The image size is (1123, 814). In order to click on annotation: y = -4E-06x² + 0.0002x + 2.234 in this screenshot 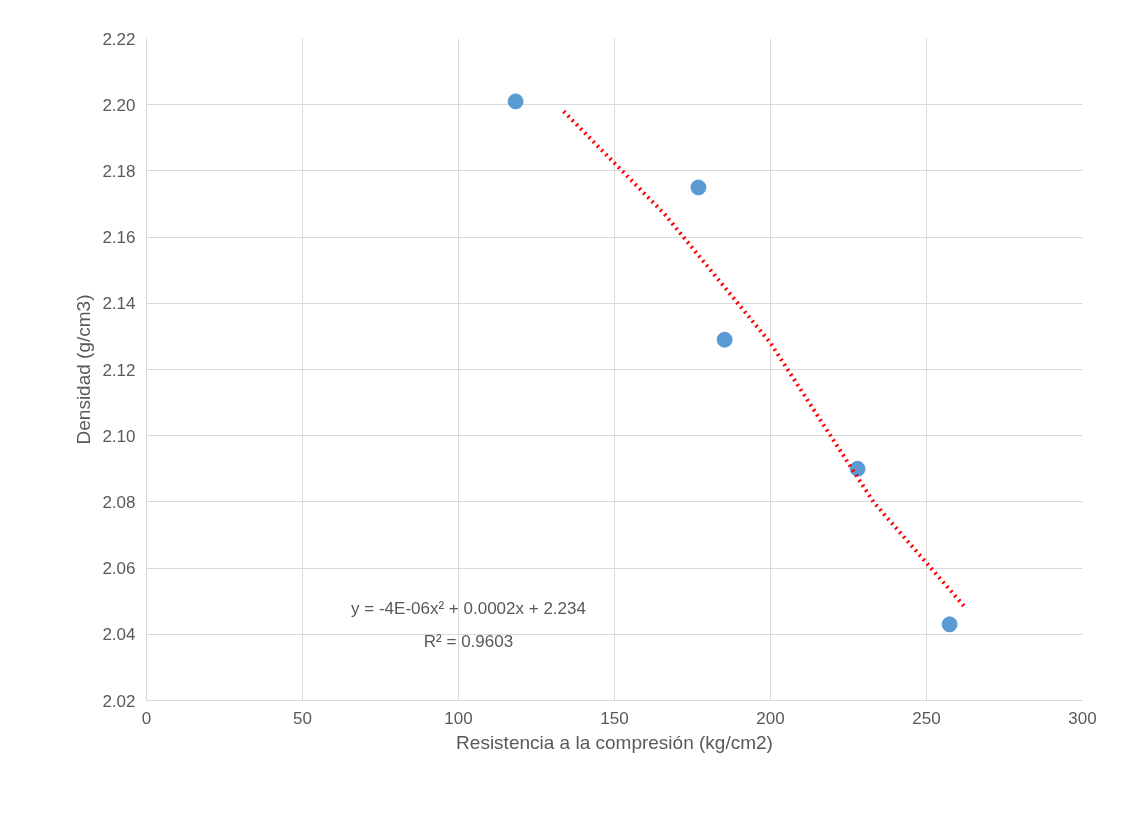, I will do `click(468, 608)`.